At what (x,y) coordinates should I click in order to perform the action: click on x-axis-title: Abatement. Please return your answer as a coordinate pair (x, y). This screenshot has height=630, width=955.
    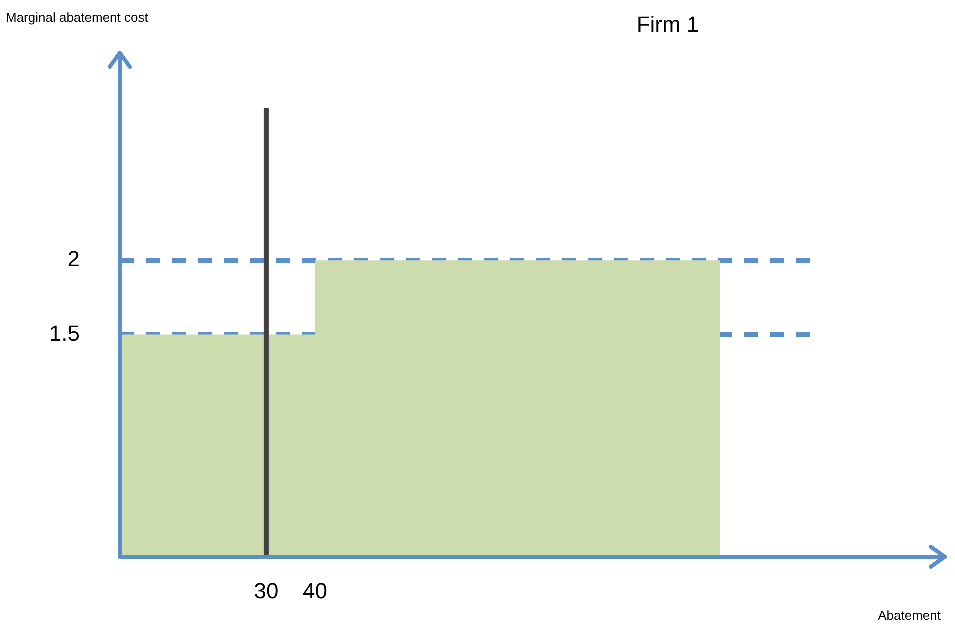
    Looking at the image, I should click on (910, 615).